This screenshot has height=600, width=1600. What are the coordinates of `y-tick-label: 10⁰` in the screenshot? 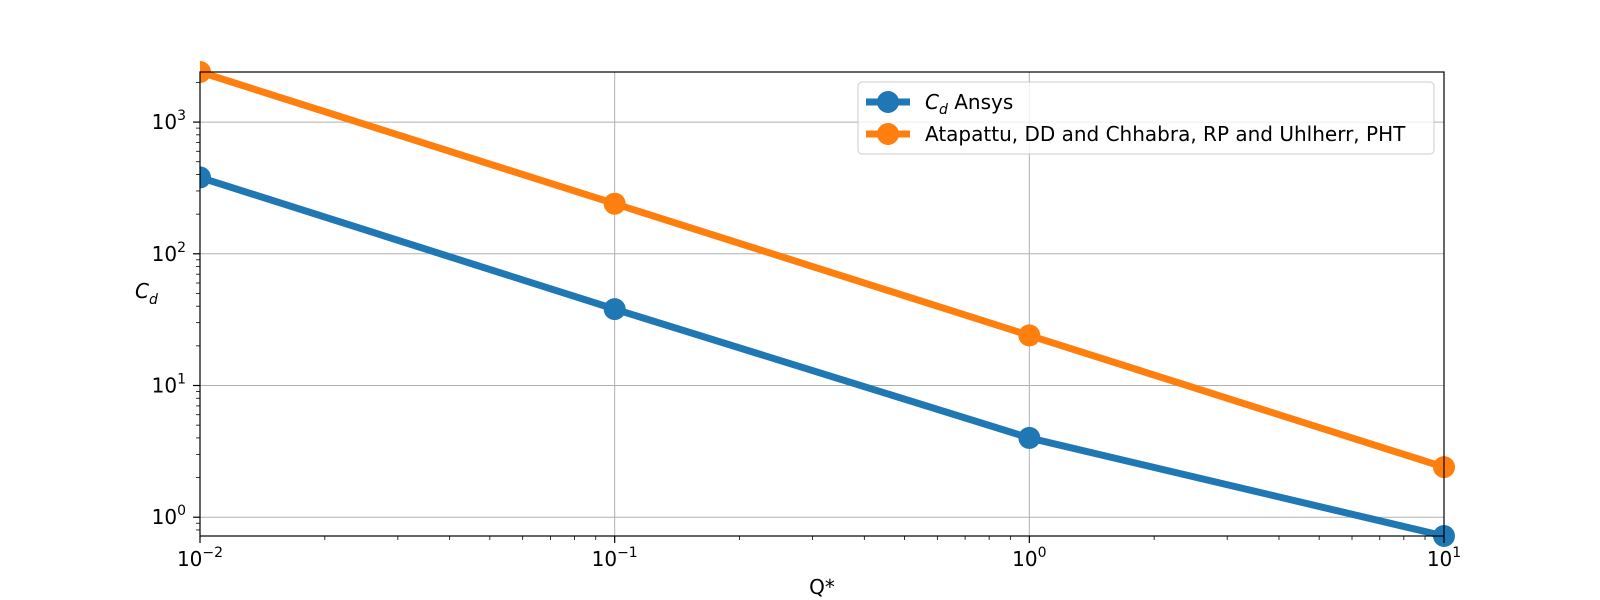 It's located at (169, 516).